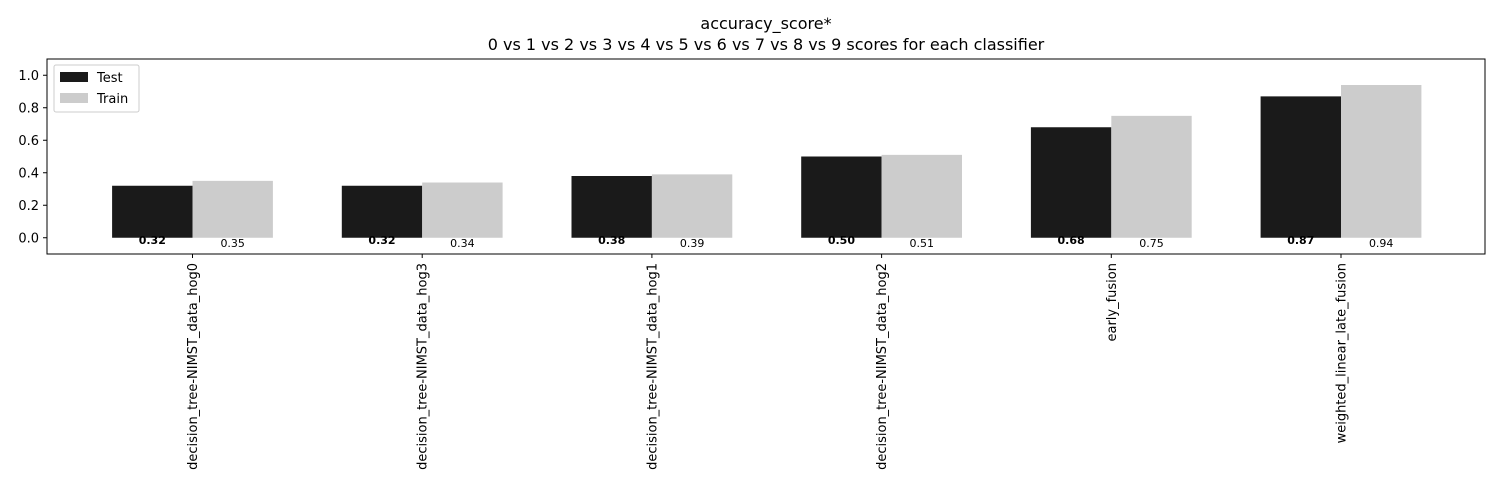  Describe the element at coordinates (193, 366) in the screenshot. I see `x-tick-label: decision_tree-NIMST_data_hog0` at that location.